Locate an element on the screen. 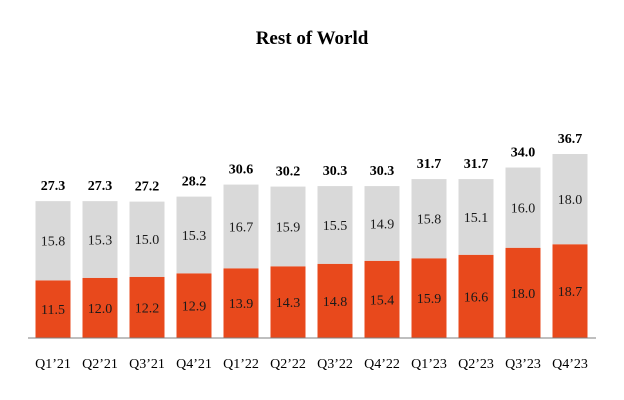 Image resolution: width=624 pixels, height=400 pixels. total-label-12: 36.7 is located at coordinates (570, 139).